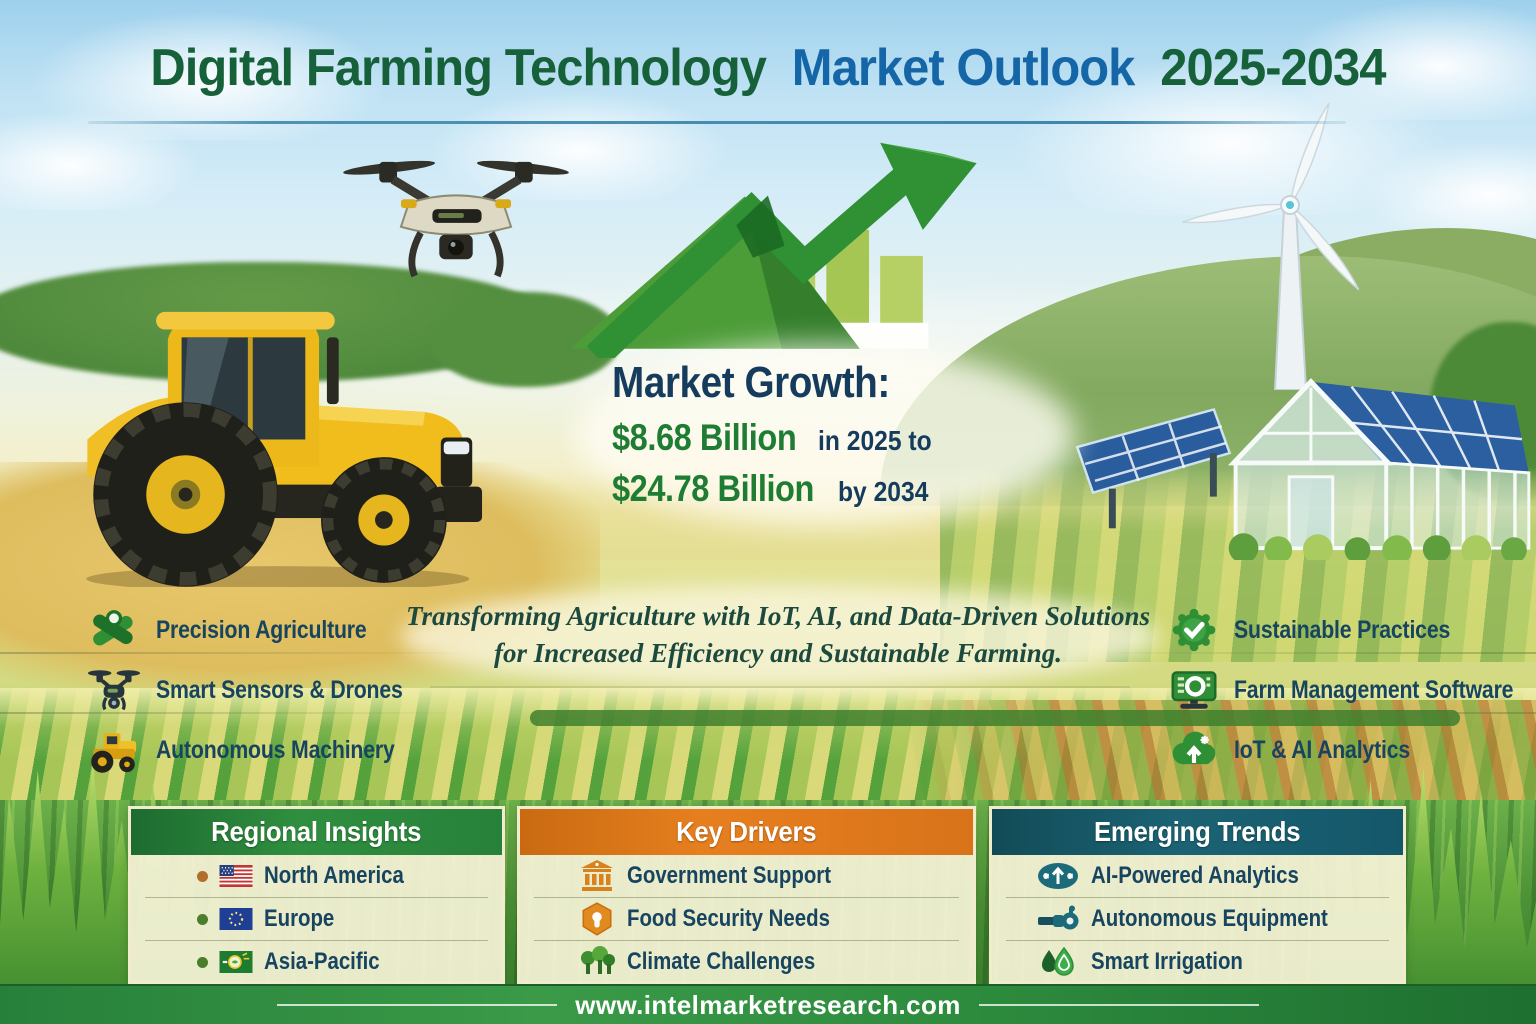  Describe the element at coordinates (236, 962) in the screenshot. I see `asia-pacific-flag-icon` at that location.